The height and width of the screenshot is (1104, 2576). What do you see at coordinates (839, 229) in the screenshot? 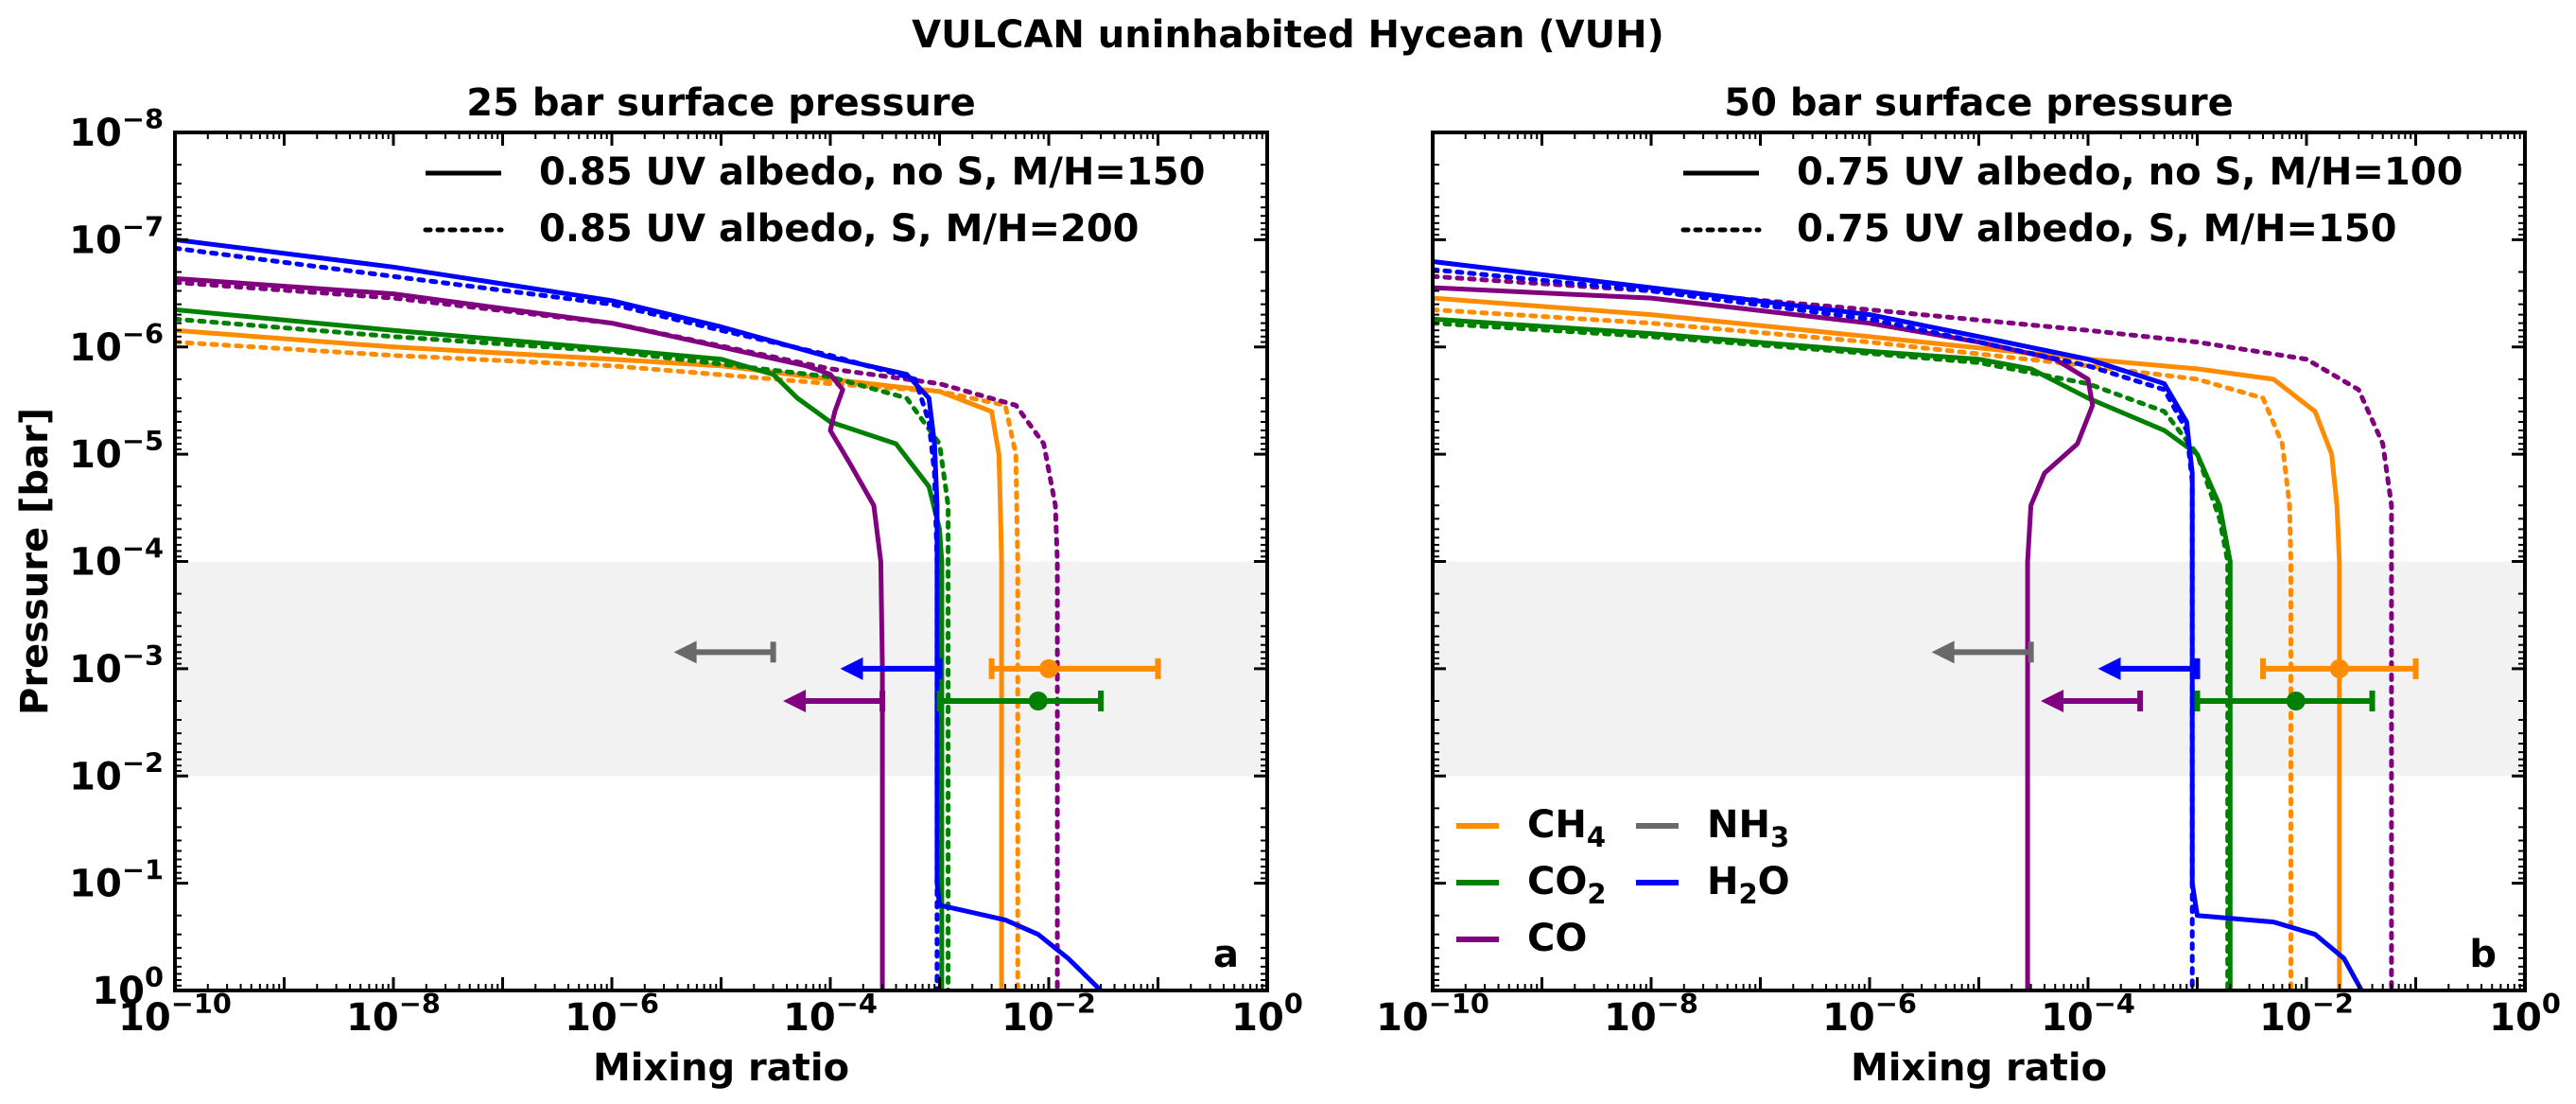
I see `legend-label-dotted: 0.85 UV albedo, S, M/H=200` at bounding box center [839, 229].